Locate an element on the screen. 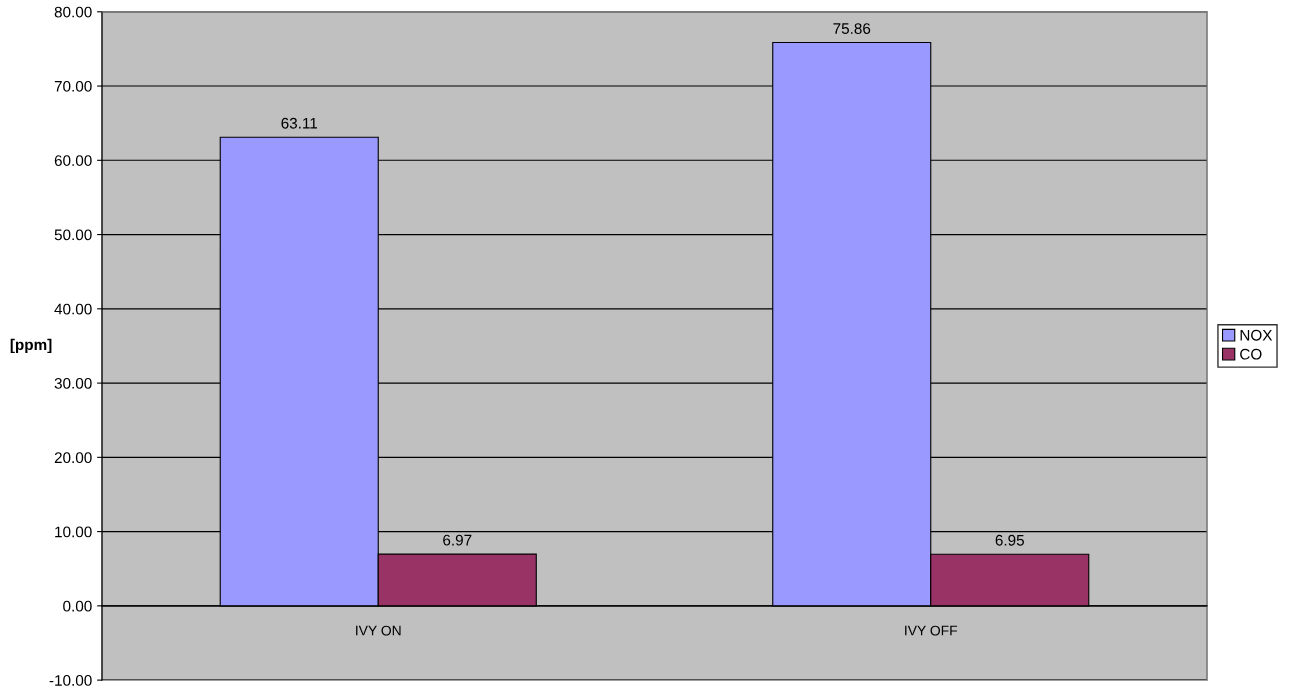 The width and height of the screenshot is (1291, 694). data-label: 63.11 is located at coordinates (299, 123).